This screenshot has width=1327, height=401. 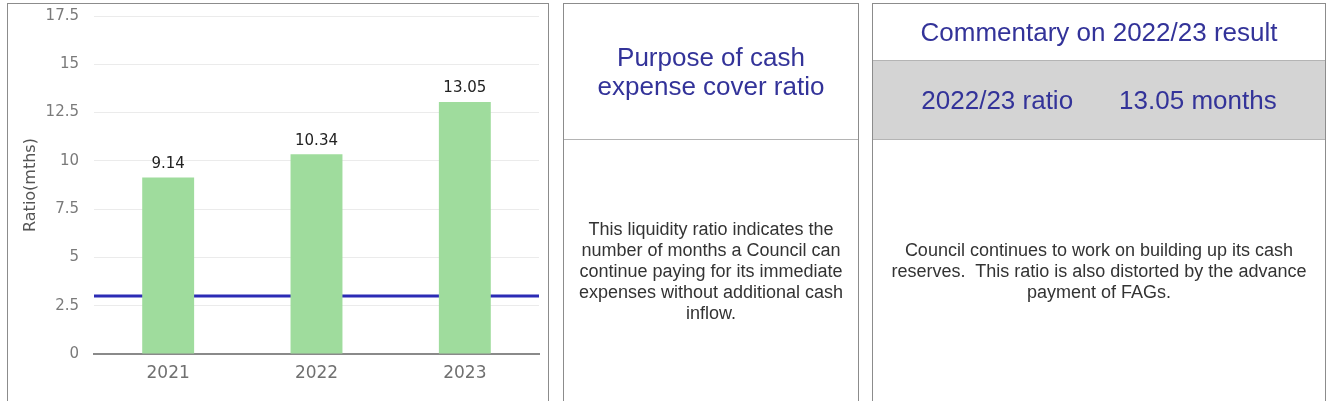 What do you see at coordinates (74, 352) in the screenshot?
I see `y-tick-label: 0` at bounding box center [74, 352].